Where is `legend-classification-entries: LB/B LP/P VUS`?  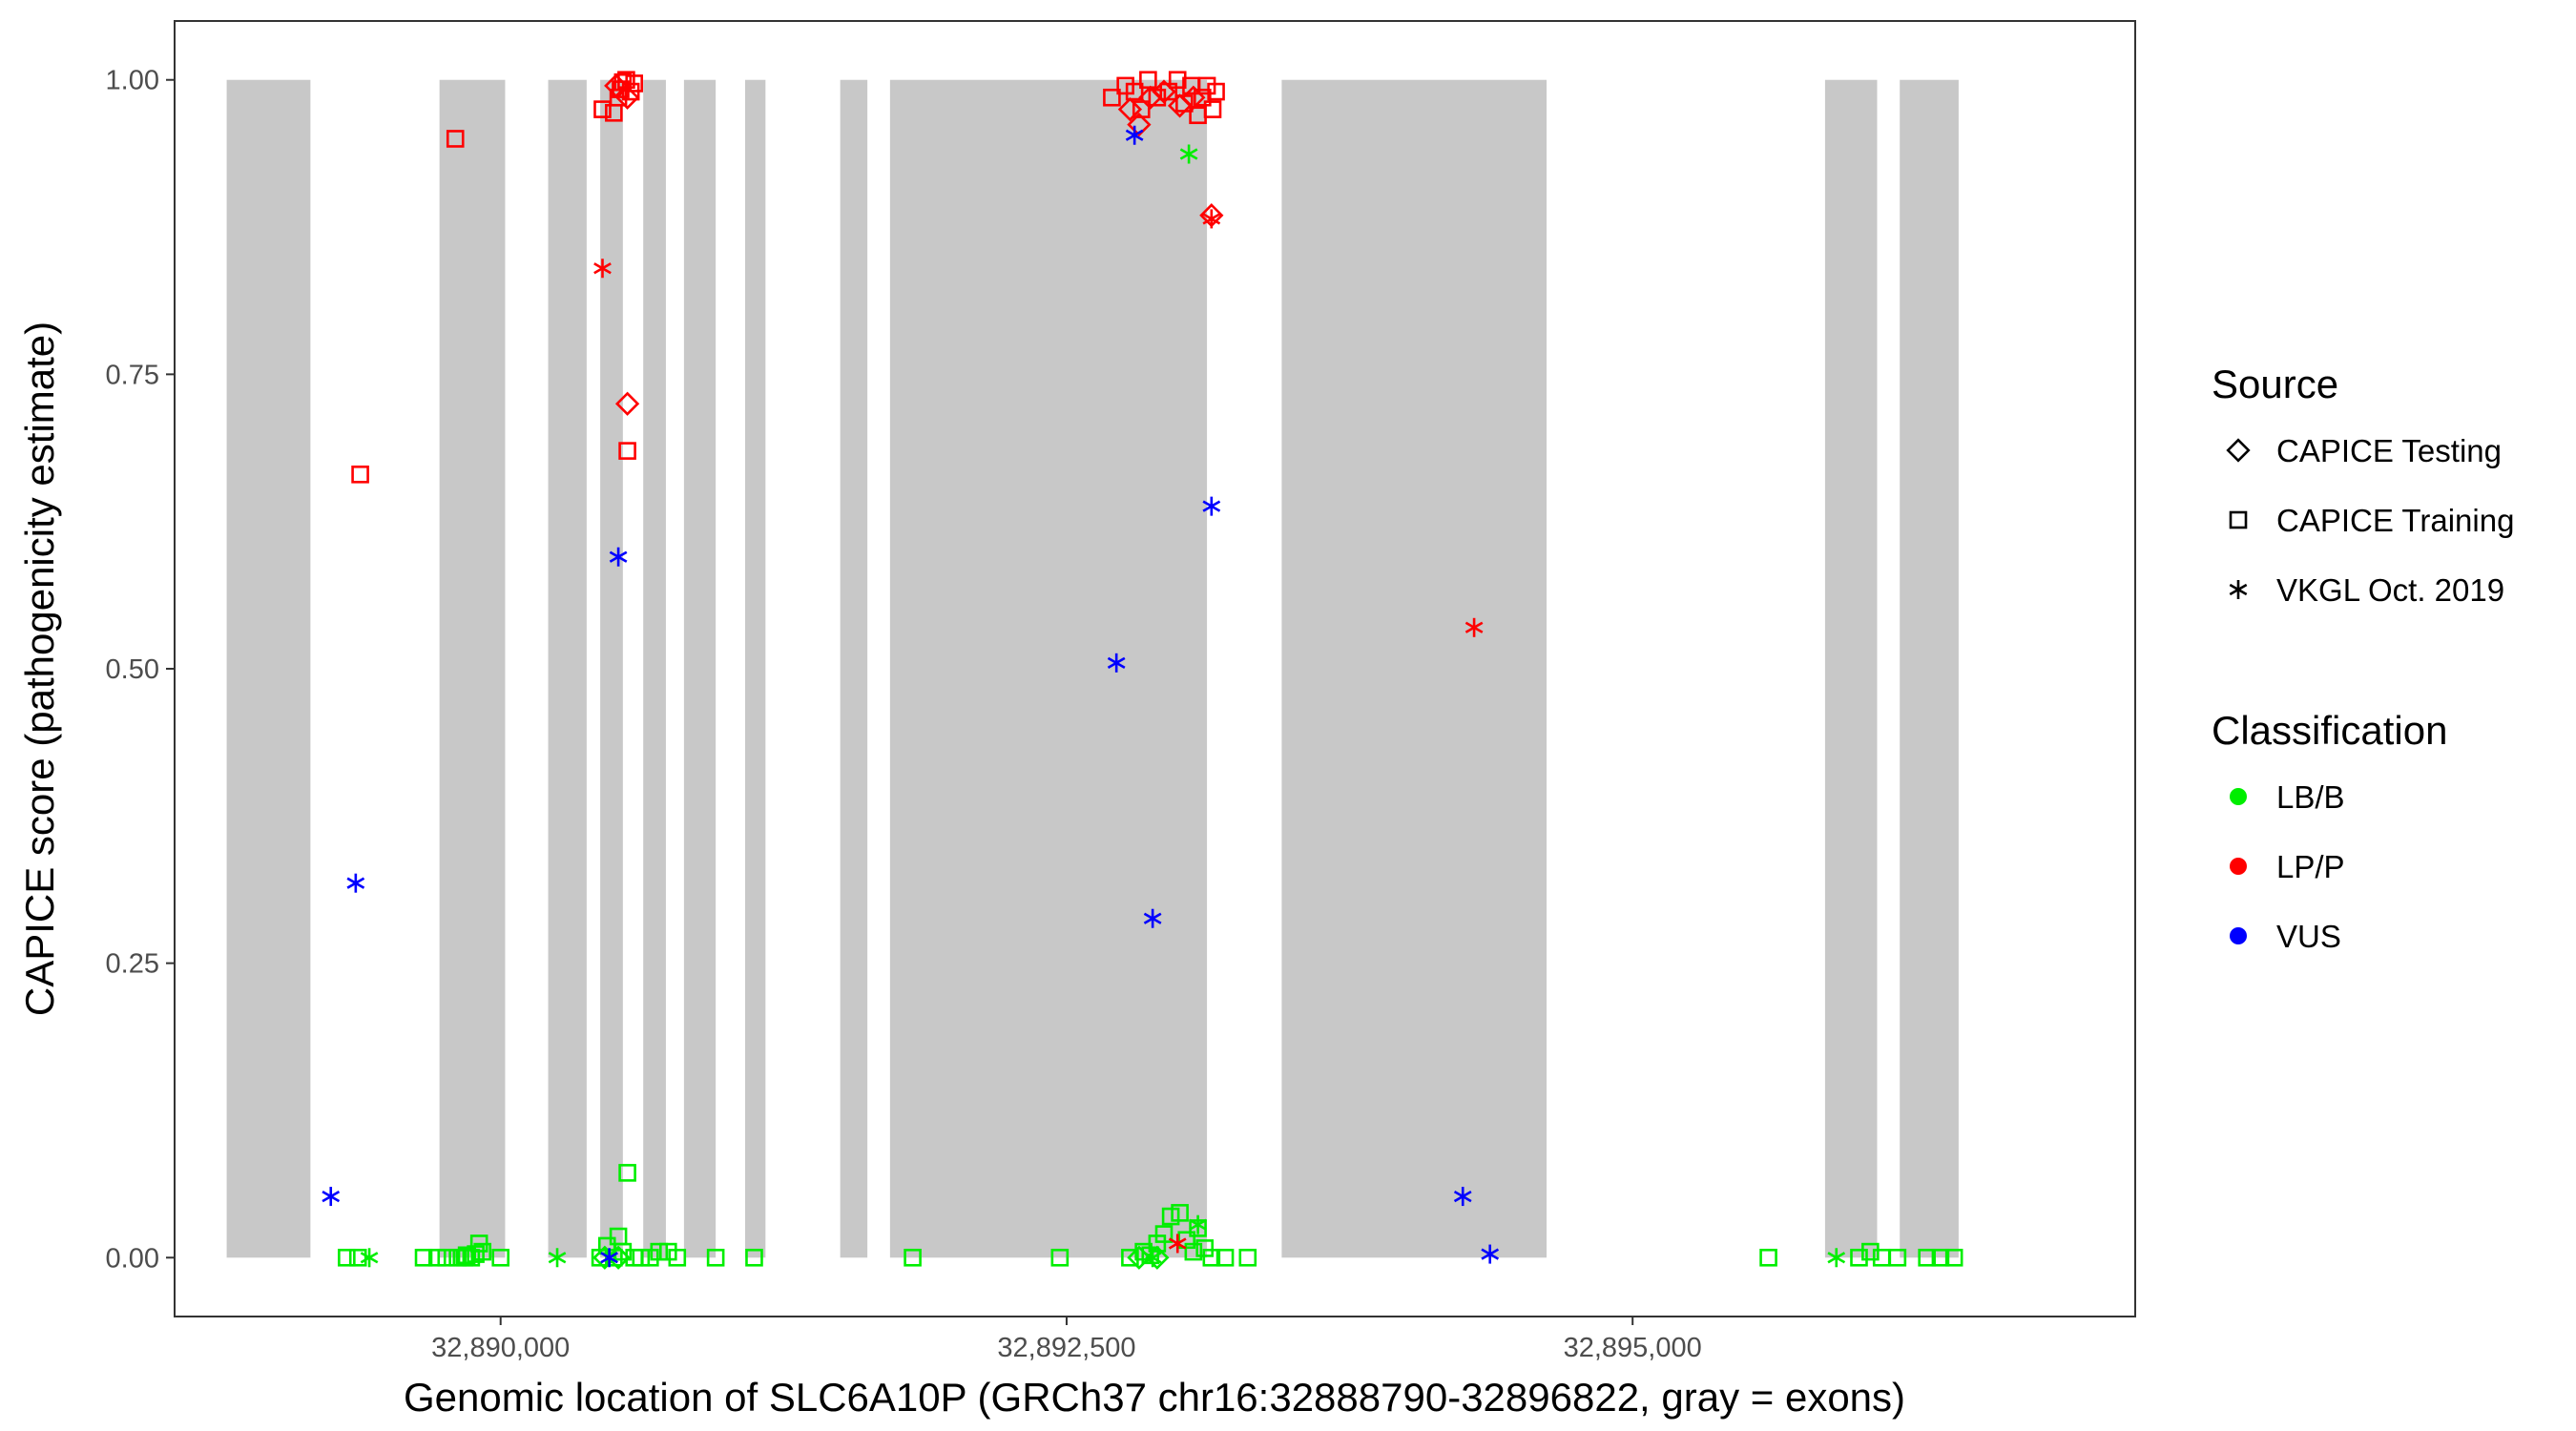
legend-classification-entries: LB/B LP/P VUS is located at coordinates (2287, 866).